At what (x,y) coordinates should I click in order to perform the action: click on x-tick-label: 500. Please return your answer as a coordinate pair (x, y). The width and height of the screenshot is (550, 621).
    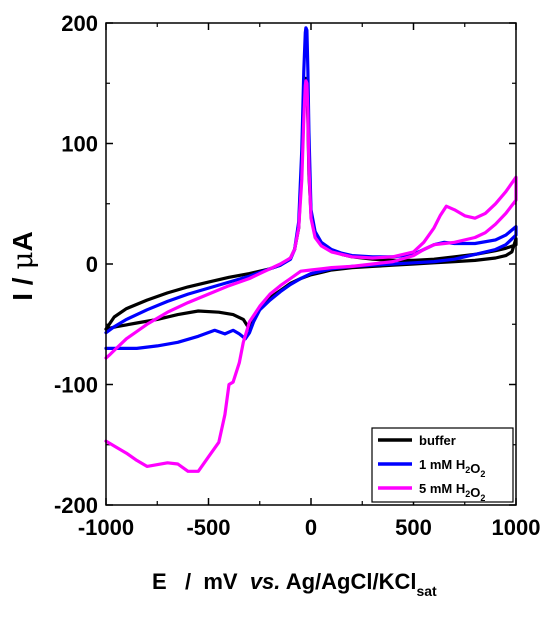
    Looking at the image, I should click on (413, 527).